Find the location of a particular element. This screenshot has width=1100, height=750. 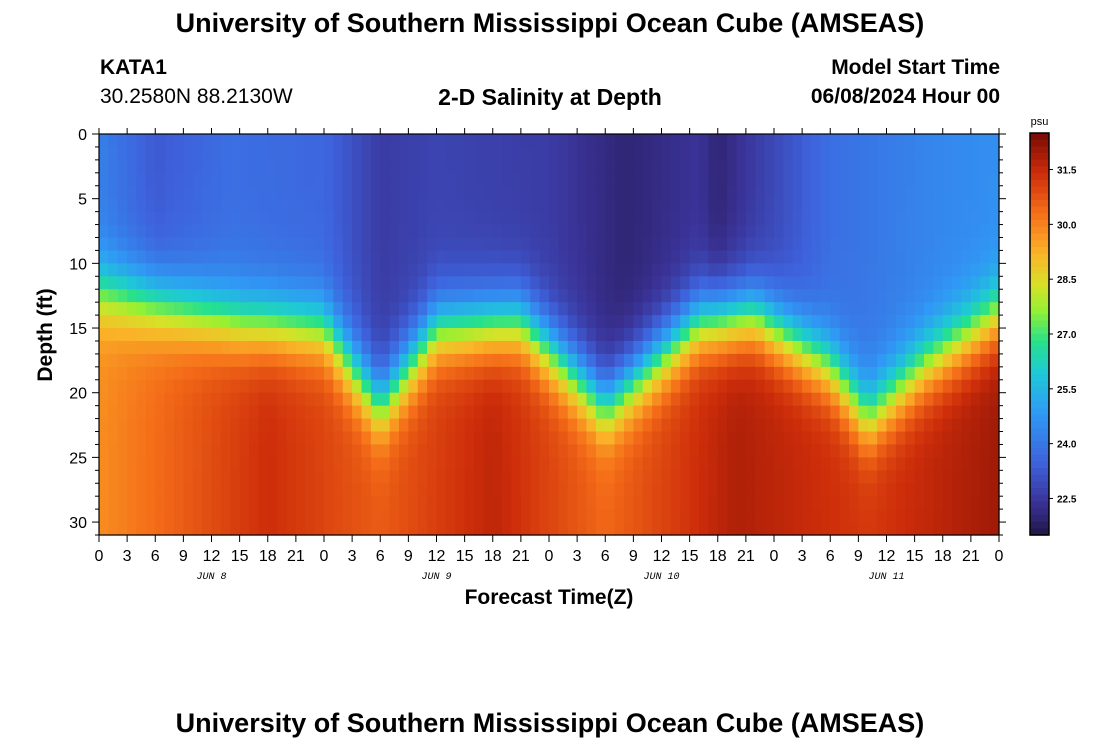

x-tick-label: 18 is located at coordinates (943, 556).